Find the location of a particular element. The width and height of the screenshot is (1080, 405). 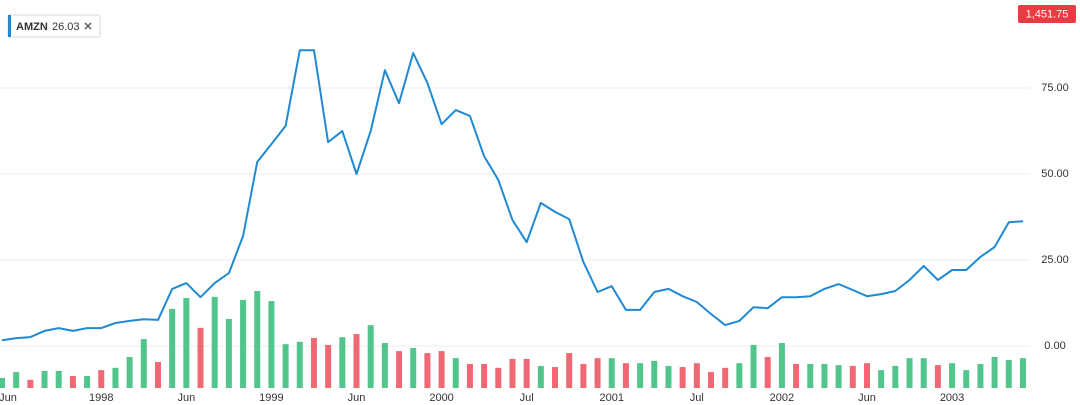

x-tick-label: 2000 is located at coordinates (441, 398).